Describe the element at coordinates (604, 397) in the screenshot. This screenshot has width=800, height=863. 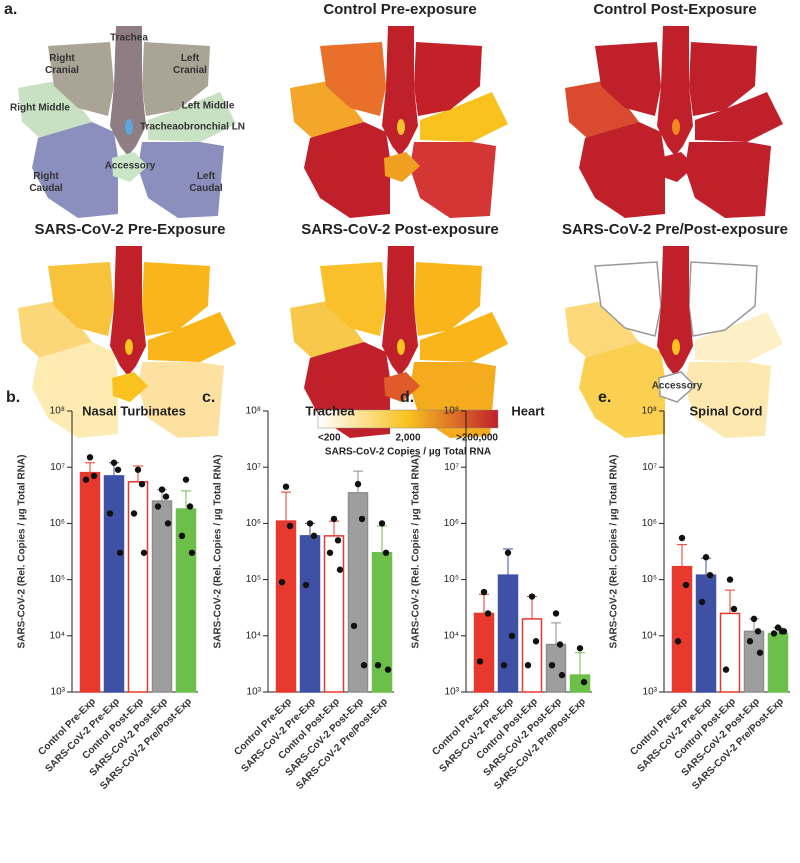
I see `panel-label: e.` at that location.